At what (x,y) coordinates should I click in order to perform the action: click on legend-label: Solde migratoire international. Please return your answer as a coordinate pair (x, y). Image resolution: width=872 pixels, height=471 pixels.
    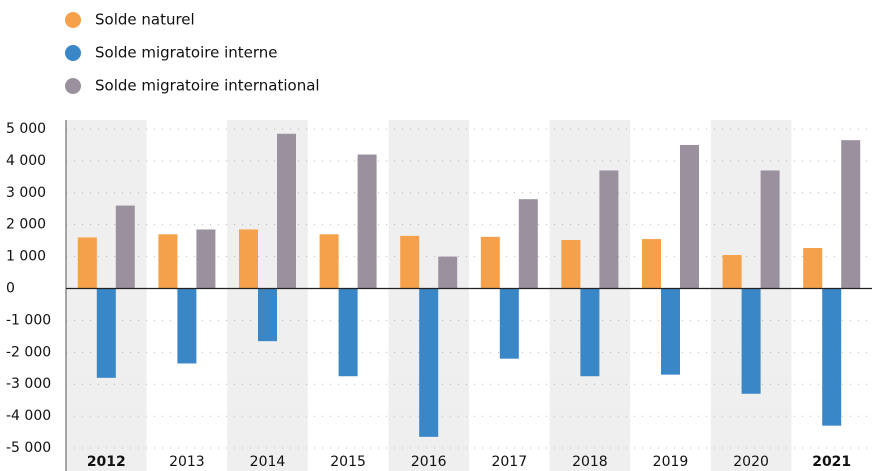
    Looking at the image, I should click on (207, 86).